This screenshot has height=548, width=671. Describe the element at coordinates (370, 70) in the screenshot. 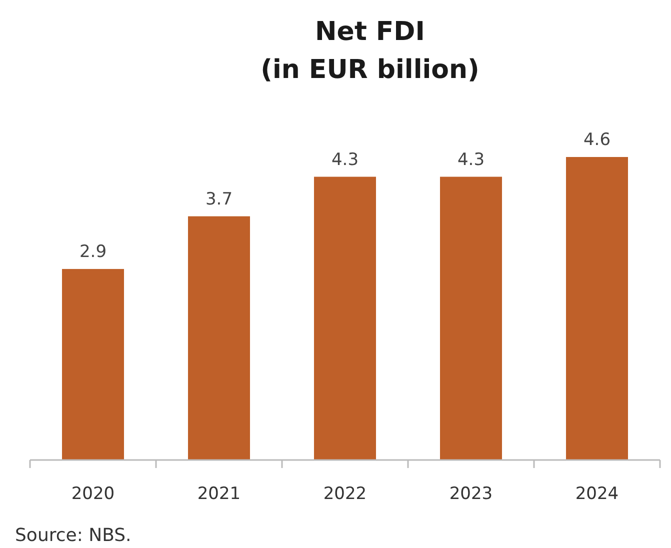

I see `chart-subtitle: (in EUR billion)` at that location.